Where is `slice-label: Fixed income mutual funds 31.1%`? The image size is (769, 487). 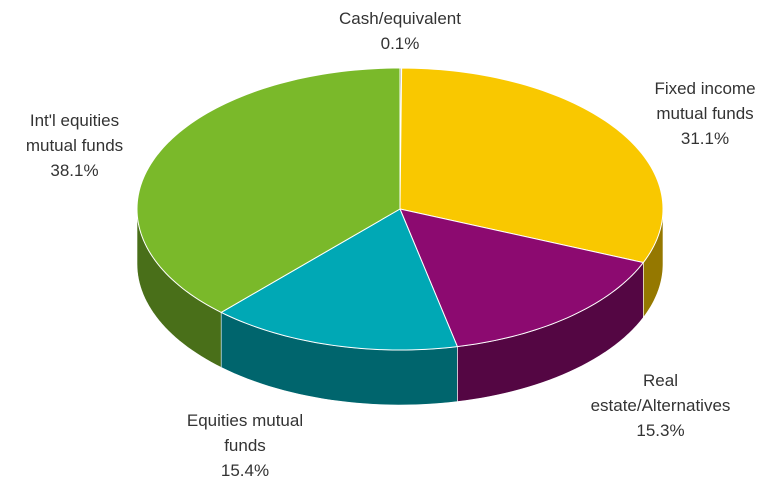
slice-label: Fixed income mutual funds 31.1% is located at coordinates (704, 113).